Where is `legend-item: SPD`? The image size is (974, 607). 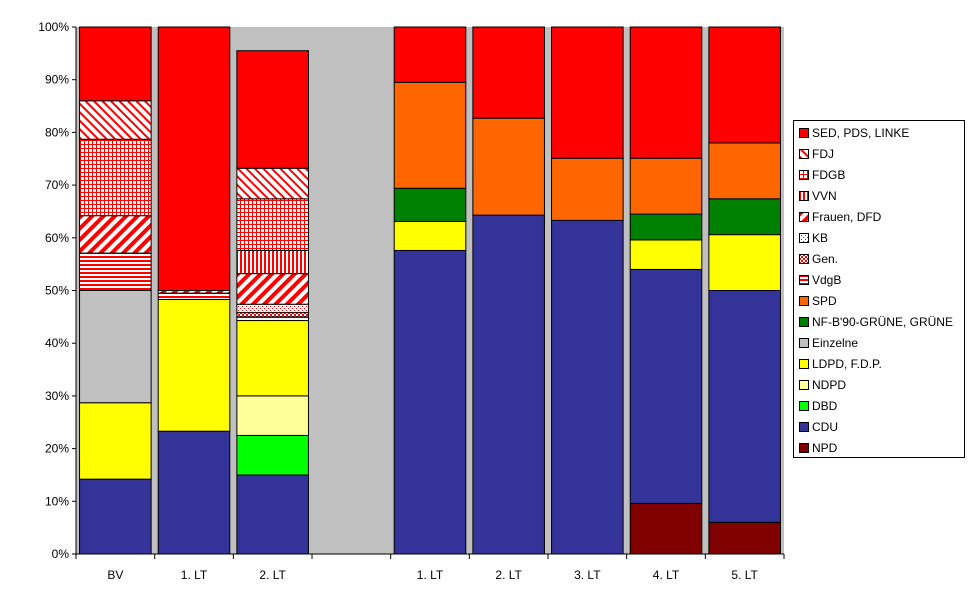
legend-item: SPD is located at coordinates (818, 301).